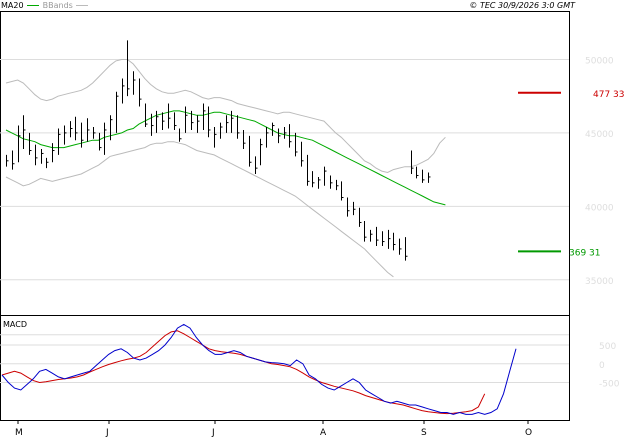 The width and height of the screenshot is (627, 440). What do you see at coordinates (82, 5) in the screenshot?
I see `legend-bb-swatch` at bounding box center [82, 5].